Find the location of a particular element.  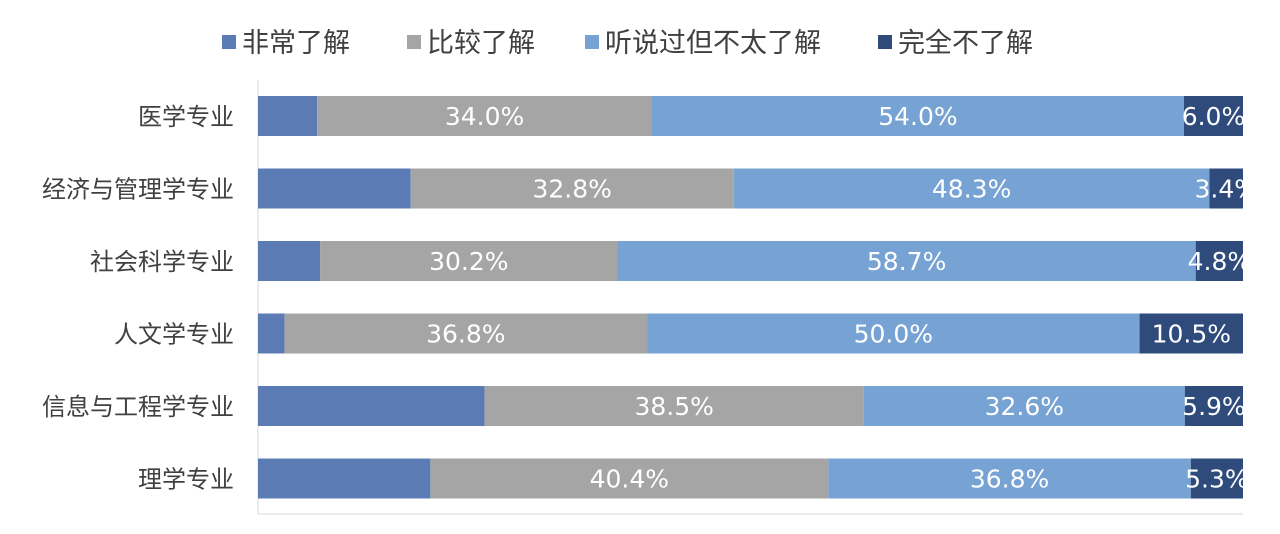

data-label: 38.5% is located at coordinates (673, 406).